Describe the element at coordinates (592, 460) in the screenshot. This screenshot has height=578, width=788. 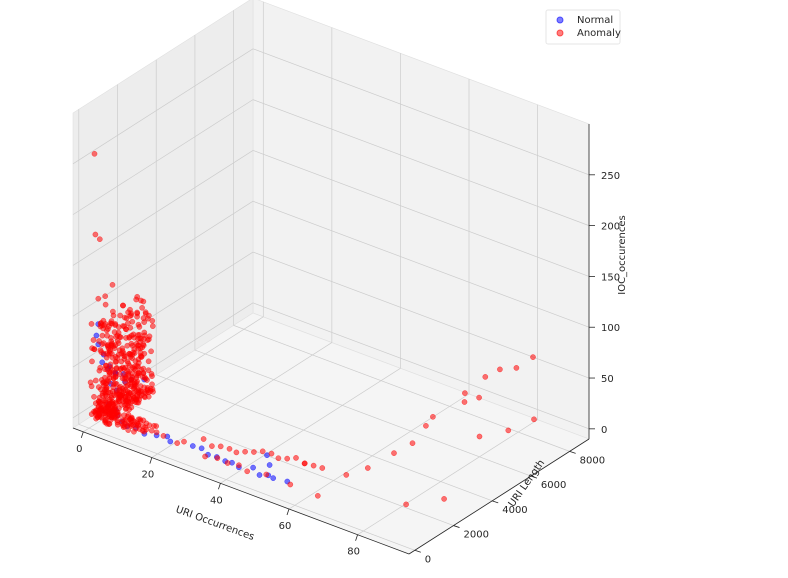
I see `y-tick-label: 8000` at that location.